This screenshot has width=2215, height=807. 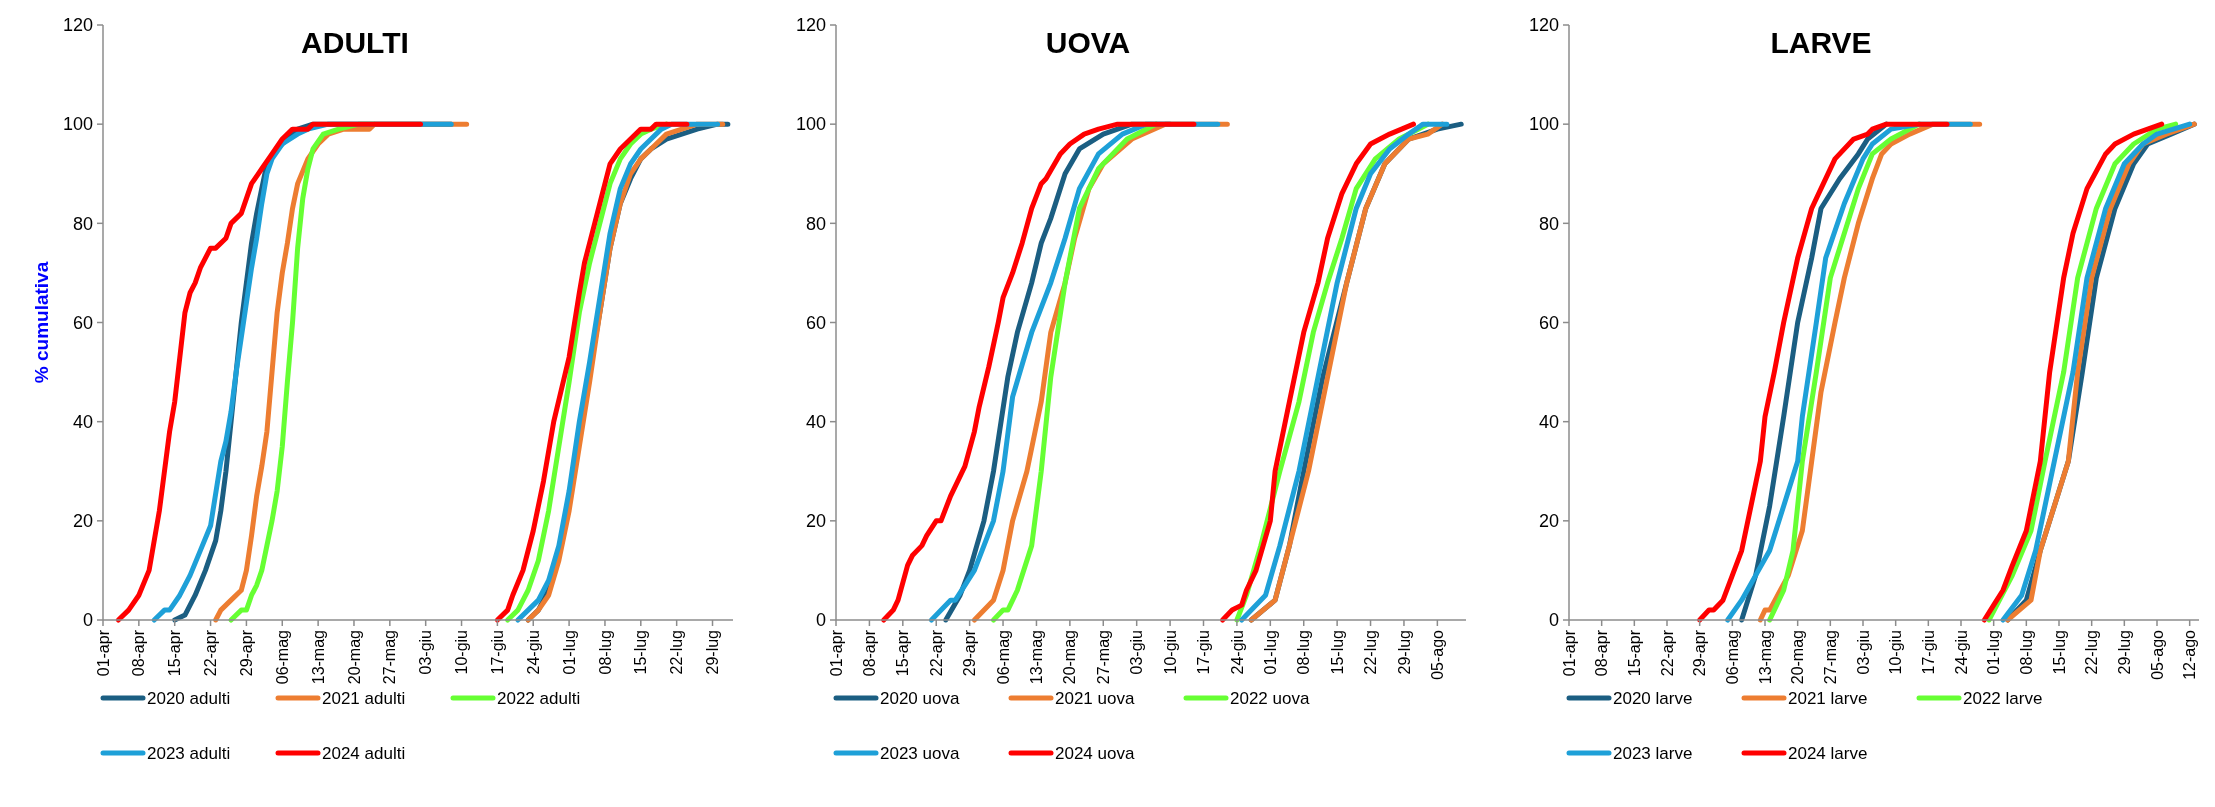 I want to click on legend-label: 2023 adulti, so click(x=189, y=753).